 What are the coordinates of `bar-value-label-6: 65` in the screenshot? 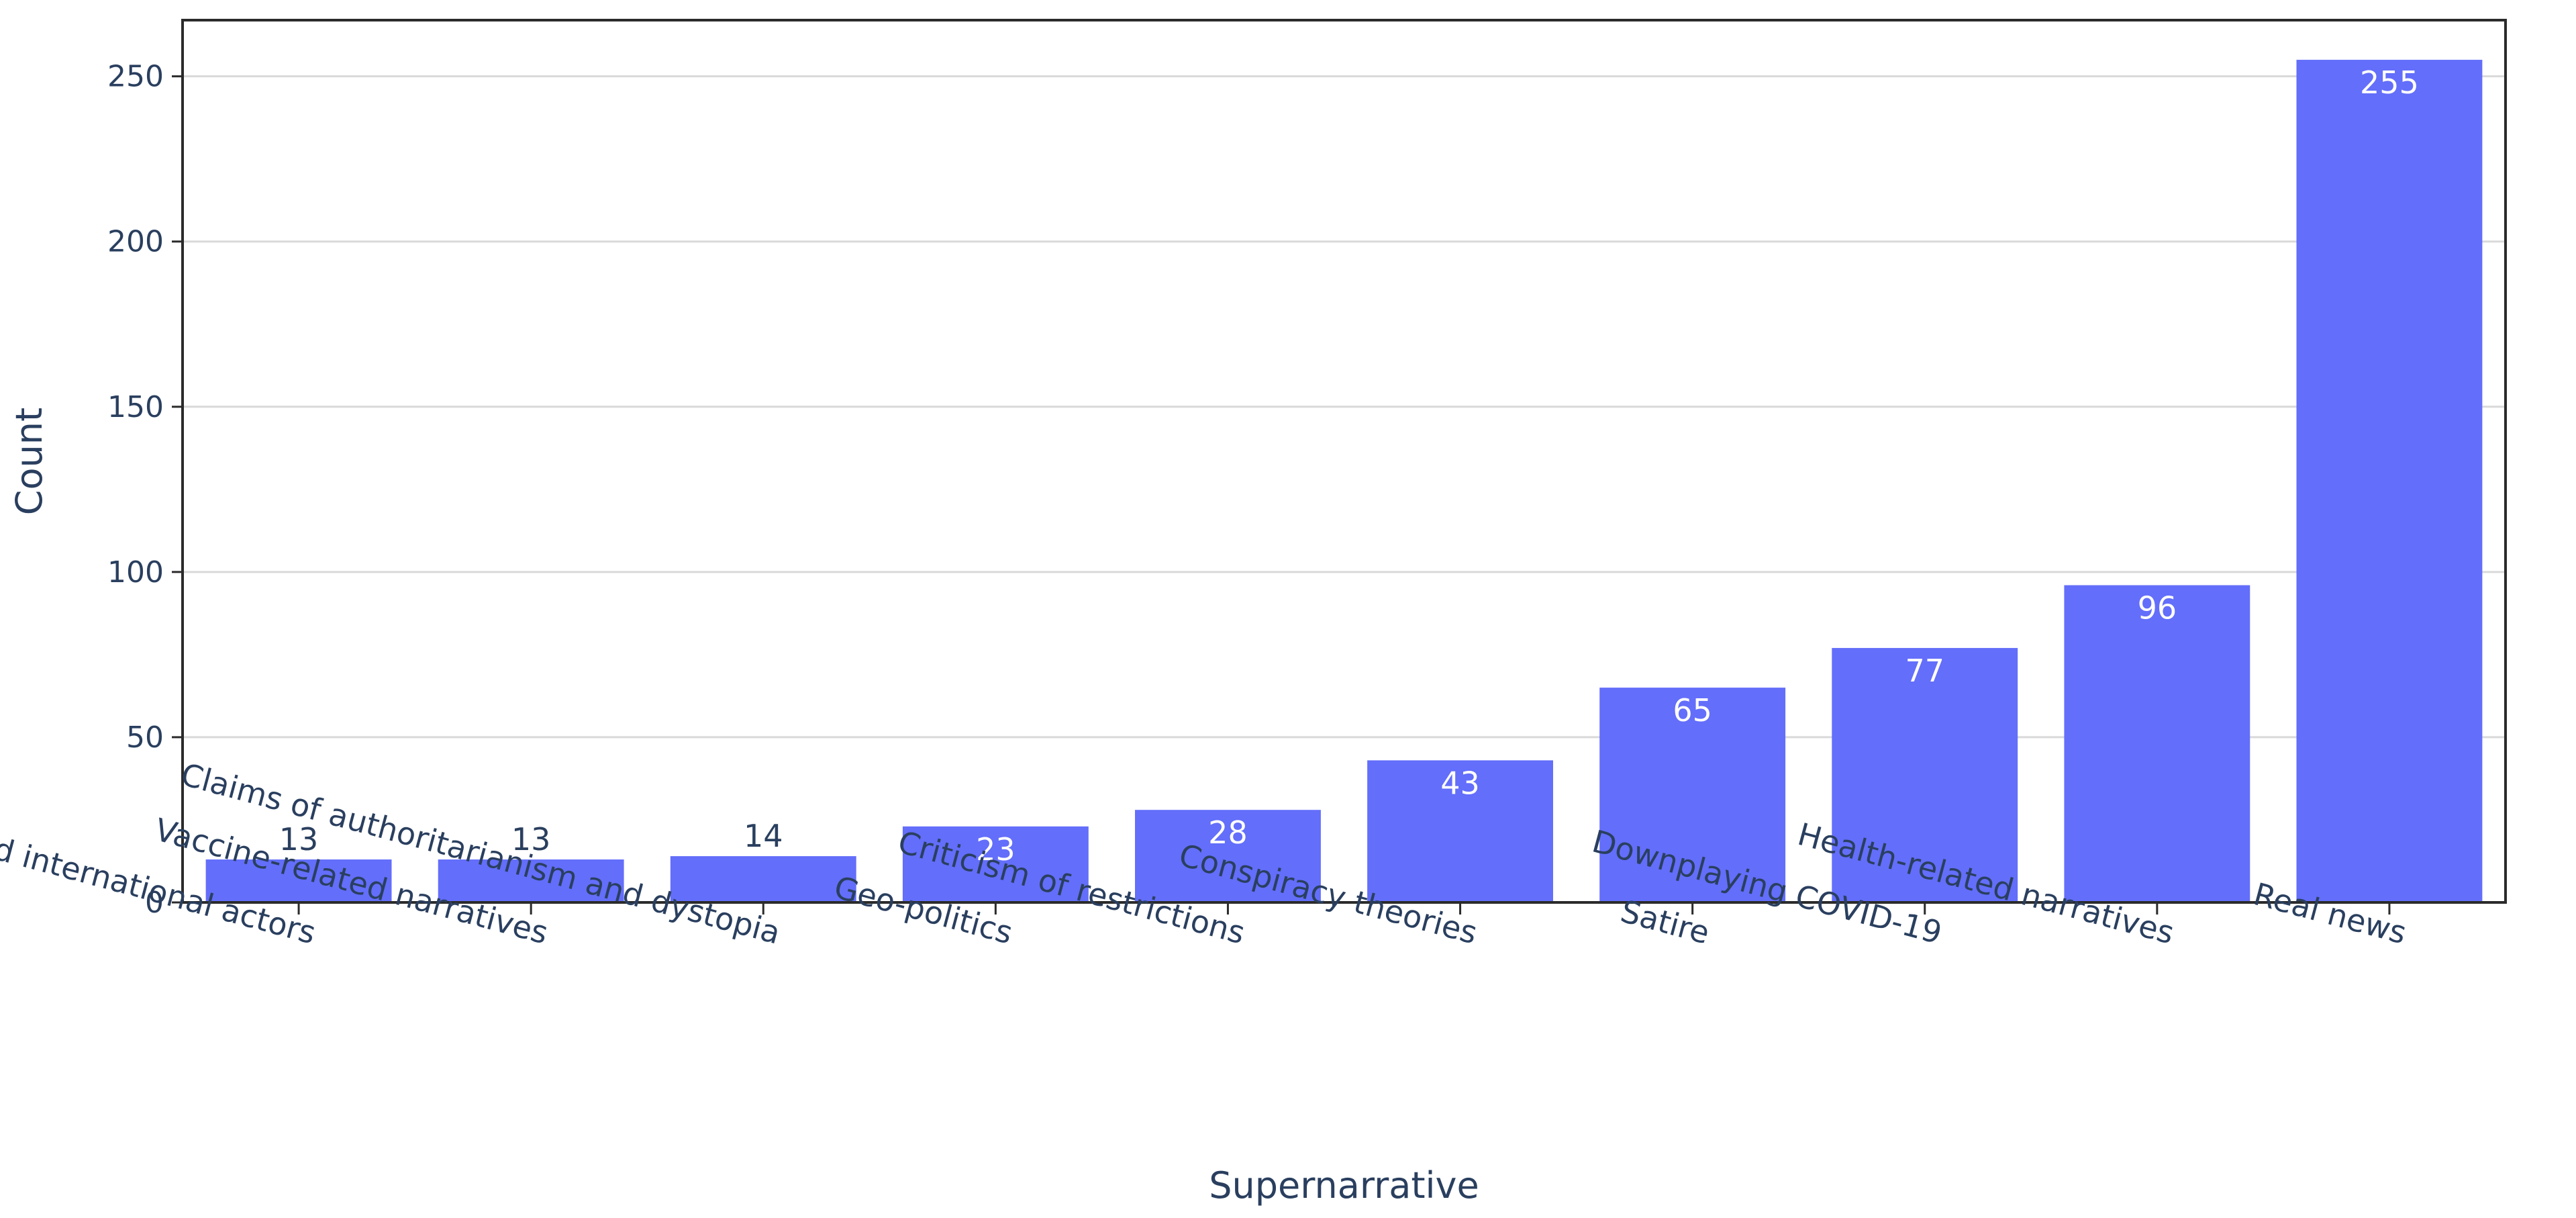 It's located at (1692, 711).